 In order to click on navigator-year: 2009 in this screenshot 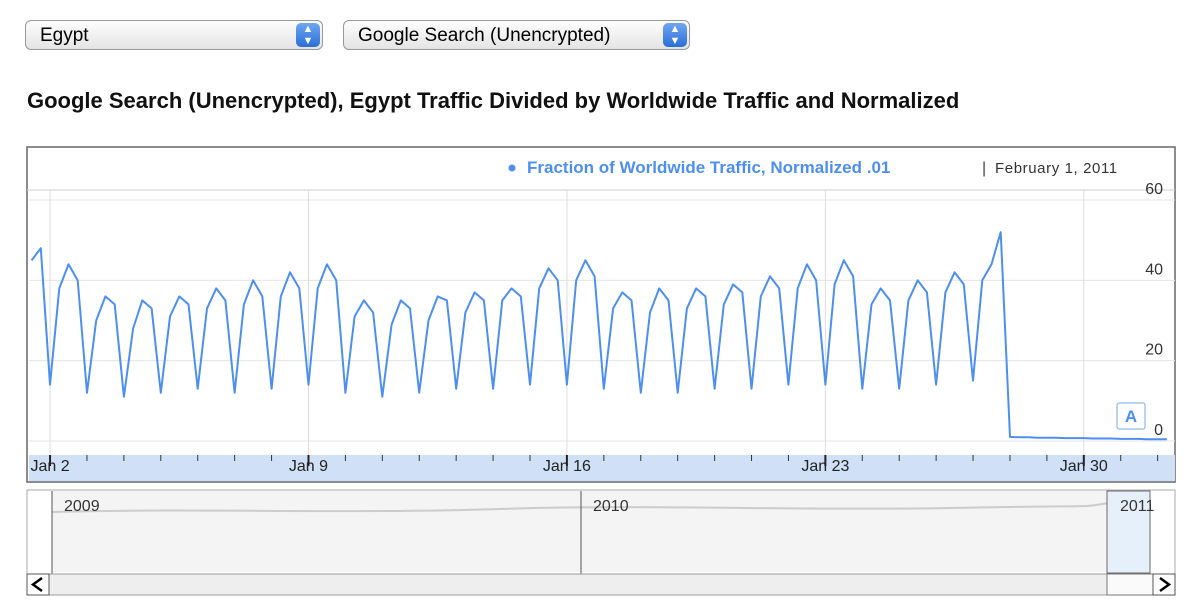, I will do `click(82, 506)`.